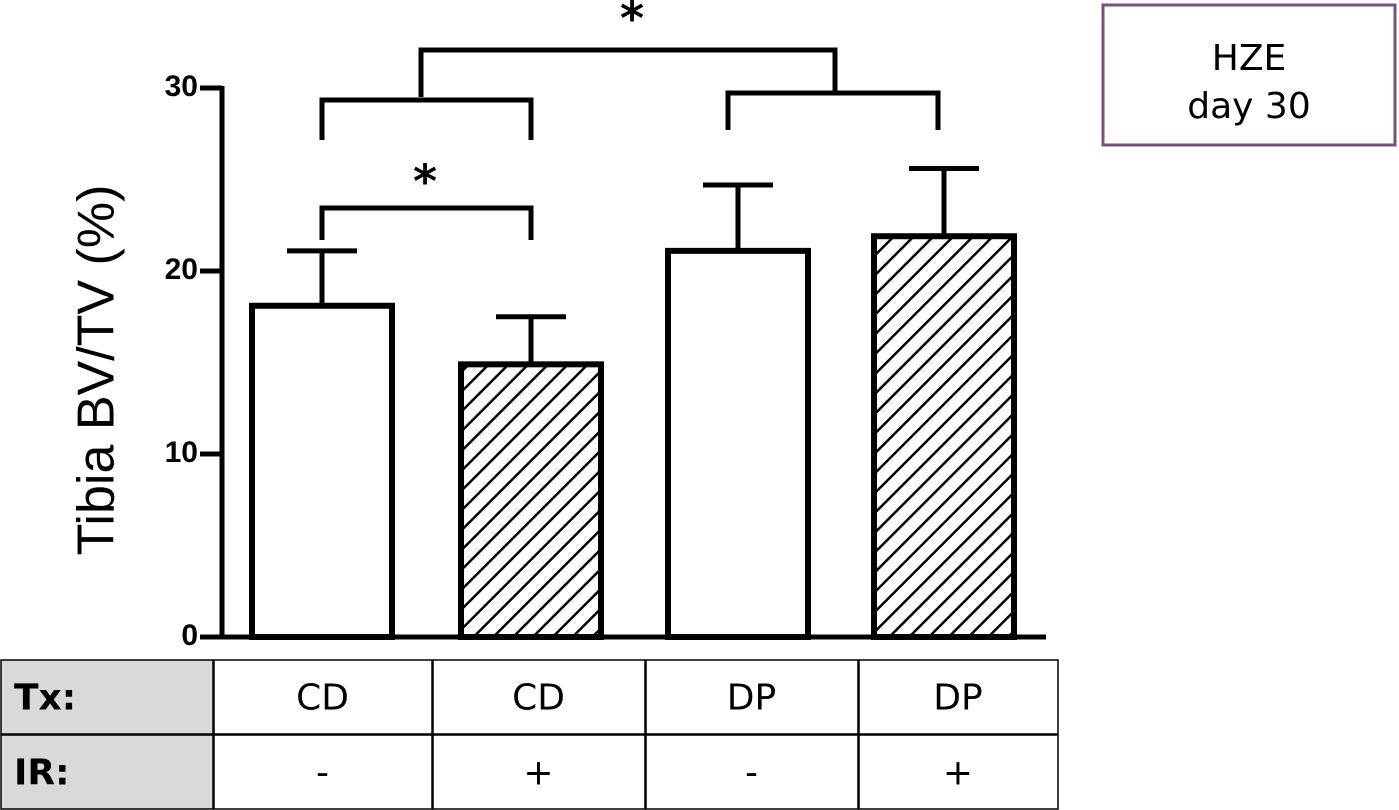  What do you see at coordinates (1248, 106) in the screenshot?
I see `box-text: day 30` at bounding box center [1248, 106].